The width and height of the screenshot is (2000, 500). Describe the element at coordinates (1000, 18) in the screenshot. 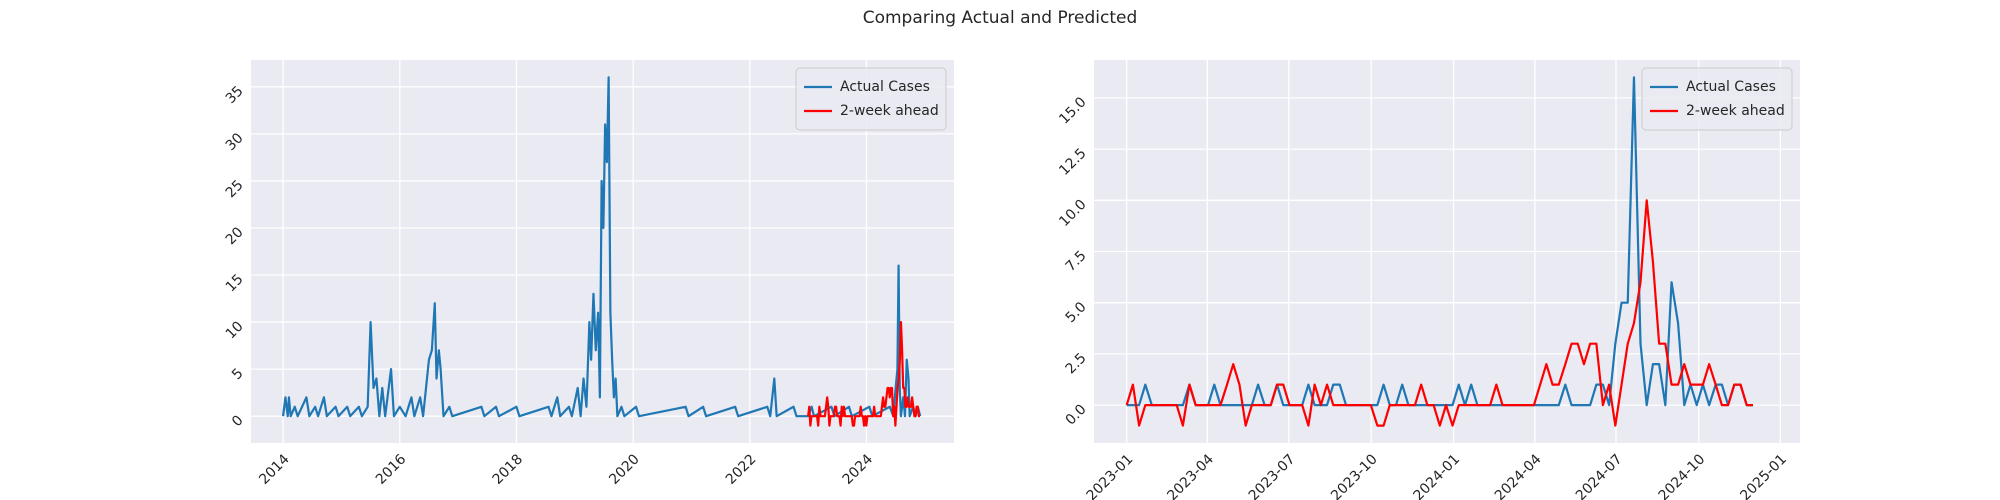

I see `figure-title: Comparing Actual and Predicted` at that location.